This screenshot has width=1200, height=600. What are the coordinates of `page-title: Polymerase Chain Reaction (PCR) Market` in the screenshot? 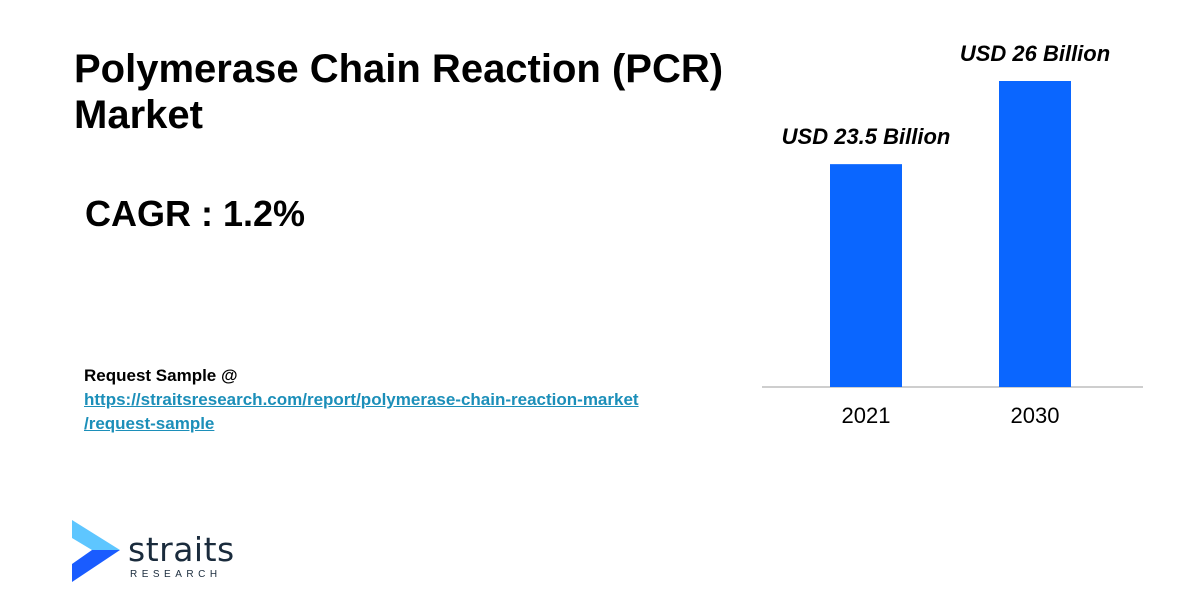 It's located at (398, 92).